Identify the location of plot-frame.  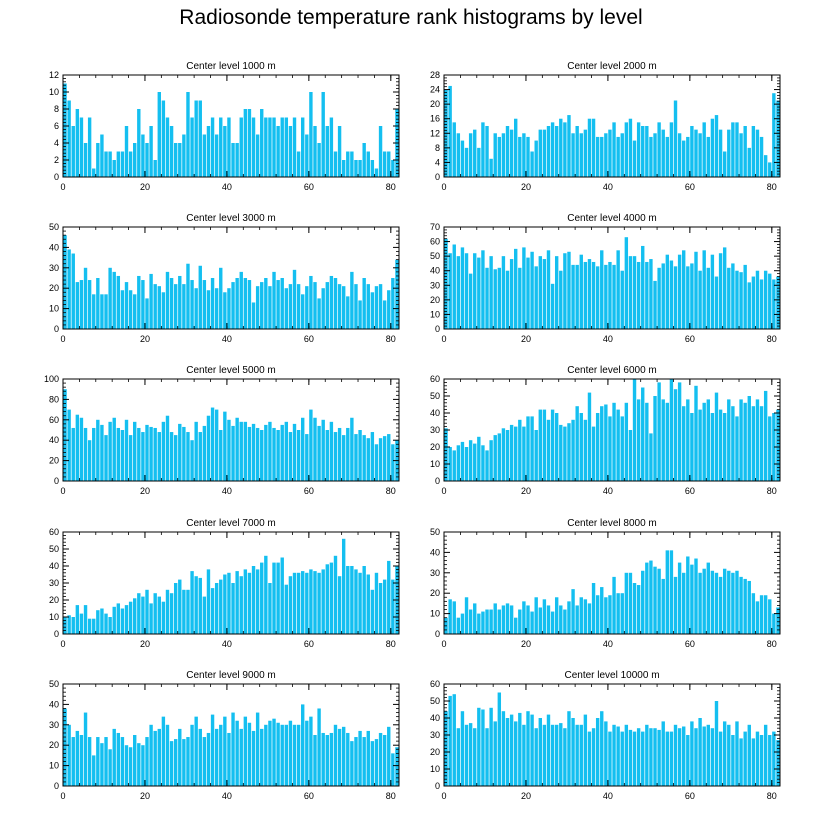
(231, 735).